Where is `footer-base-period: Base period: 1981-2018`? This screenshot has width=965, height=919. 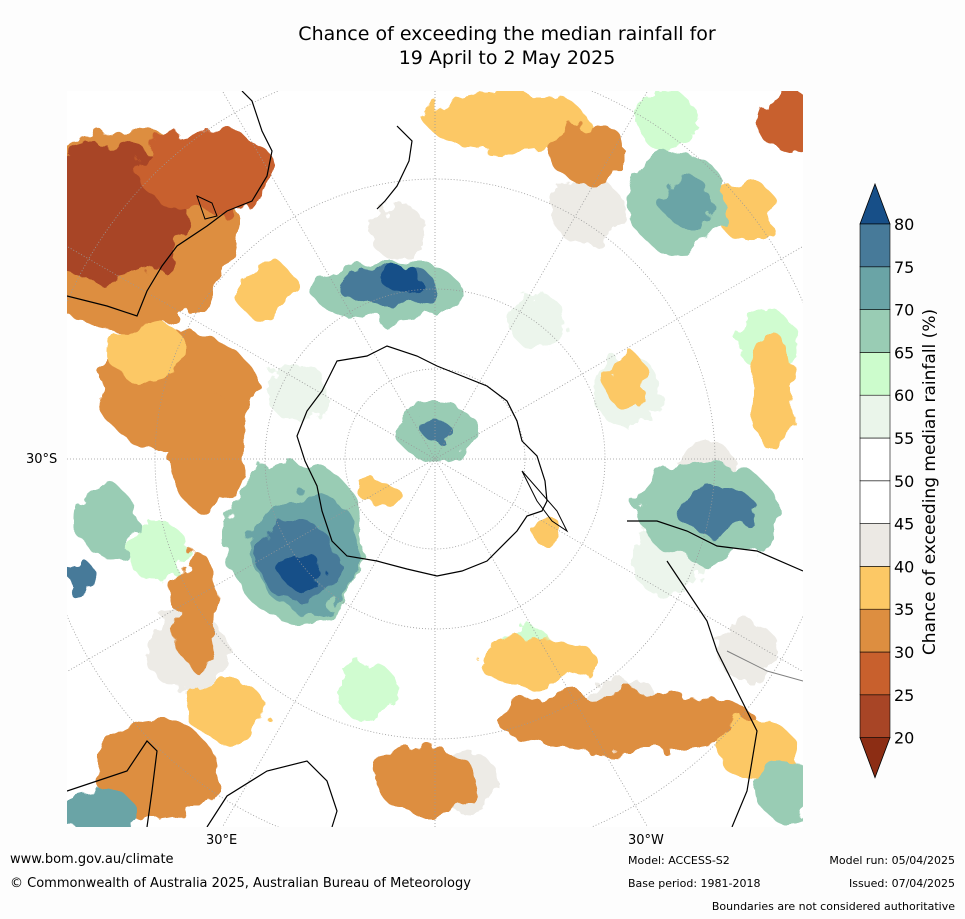 footer-base-period: Base period: 1981-2018 is located at coordinates (694, 883).